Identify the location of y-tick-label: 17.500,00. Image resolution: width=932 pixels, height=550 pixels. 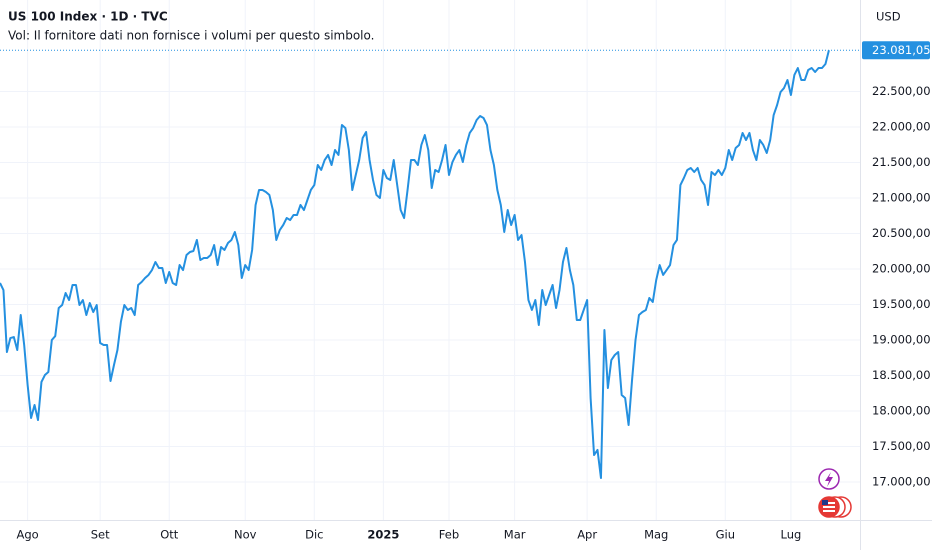
(901, 446).